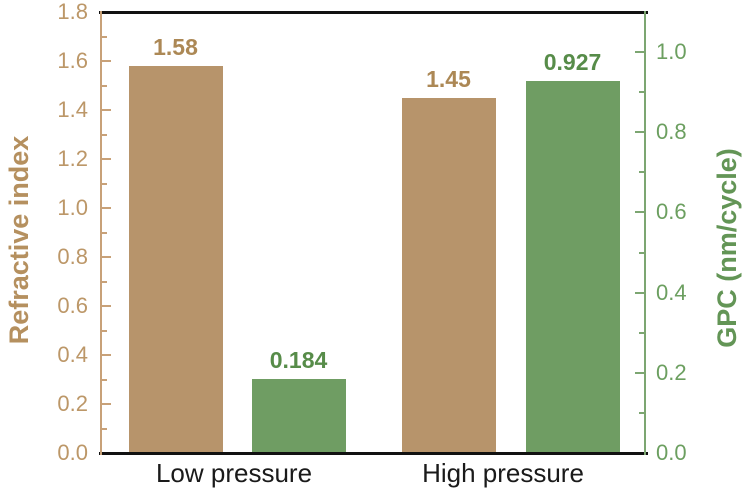 The width and height of the screenshot is (748, 492). Describe the element at coordinates (72, 403) in the screenshot. I see `y-left-tick-label: 0.2` at that location.